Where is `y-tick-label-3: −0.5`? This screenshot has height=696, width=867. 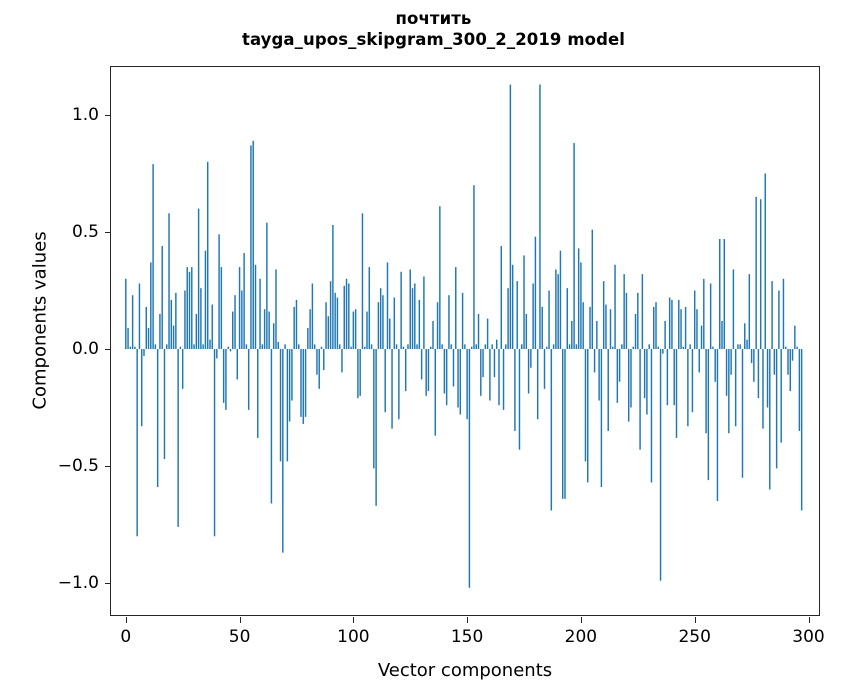 y-tick-label-3: −0.5 is located at coordinates (78, 466).